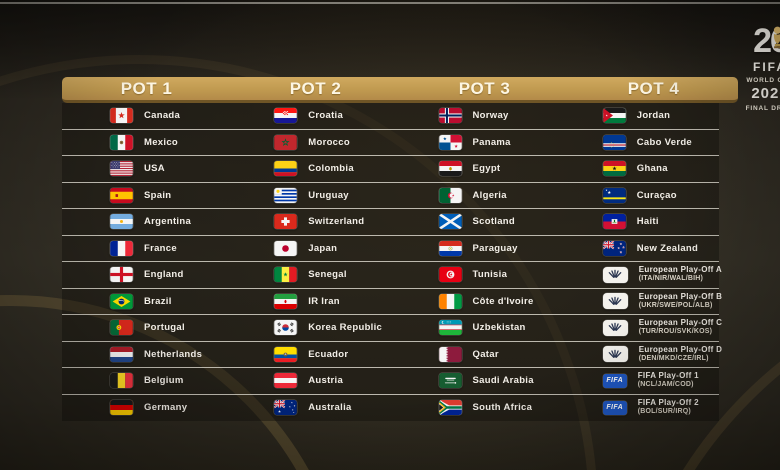 This screenshot has height=470, width=780. I want to click on team-austria: Austria, so click(308, 381).